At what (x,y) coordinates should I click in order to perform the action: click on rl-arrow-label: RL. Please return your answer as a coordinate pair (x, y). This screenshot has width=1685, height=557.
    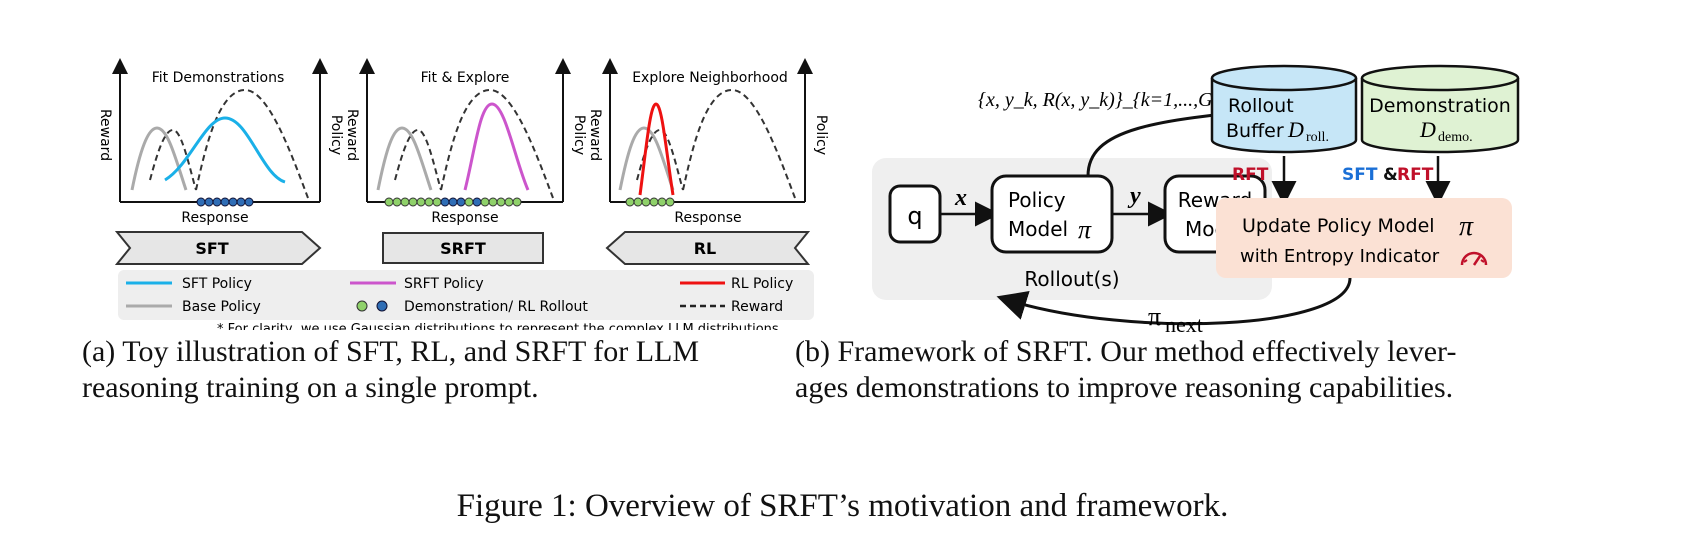
    Looking at the image, I should click on (705, 248).